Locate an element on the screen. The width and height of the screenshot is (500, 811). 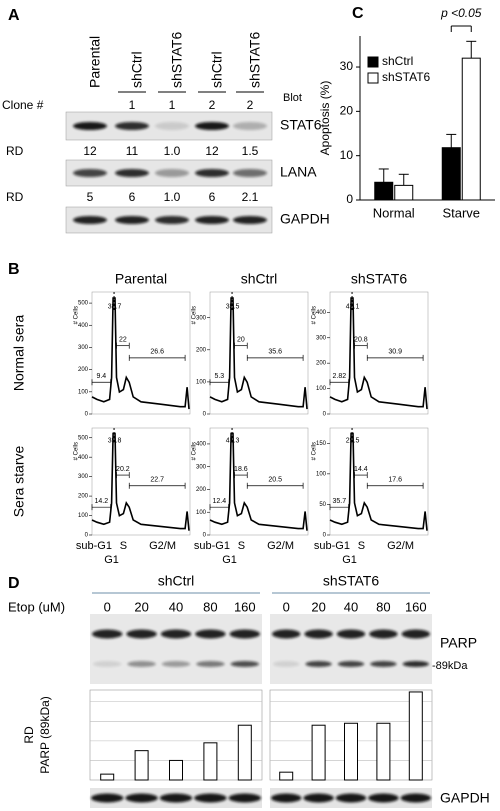
row-label: Normal sera is located at coordinates (19, 353).